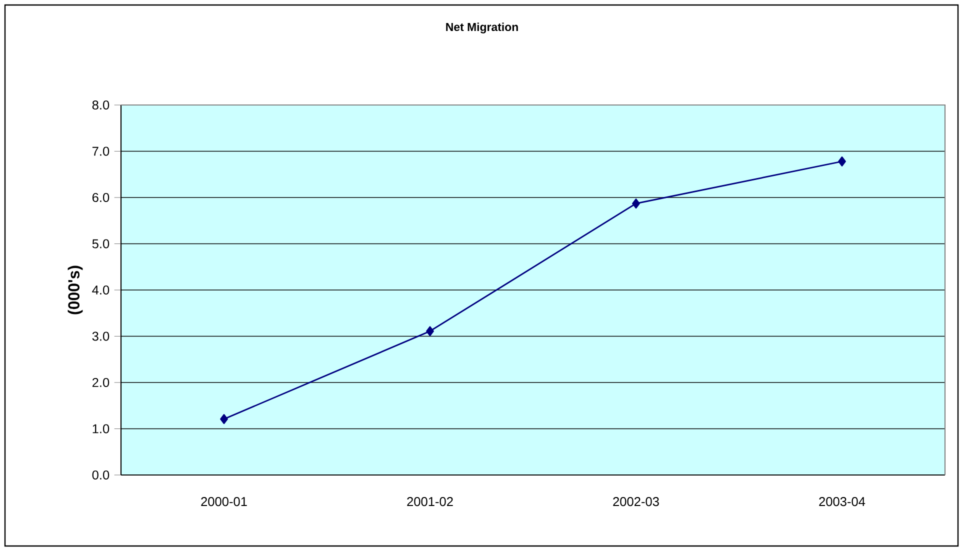  I want to click on y-tick-label: 6.0, so click(101, 197).